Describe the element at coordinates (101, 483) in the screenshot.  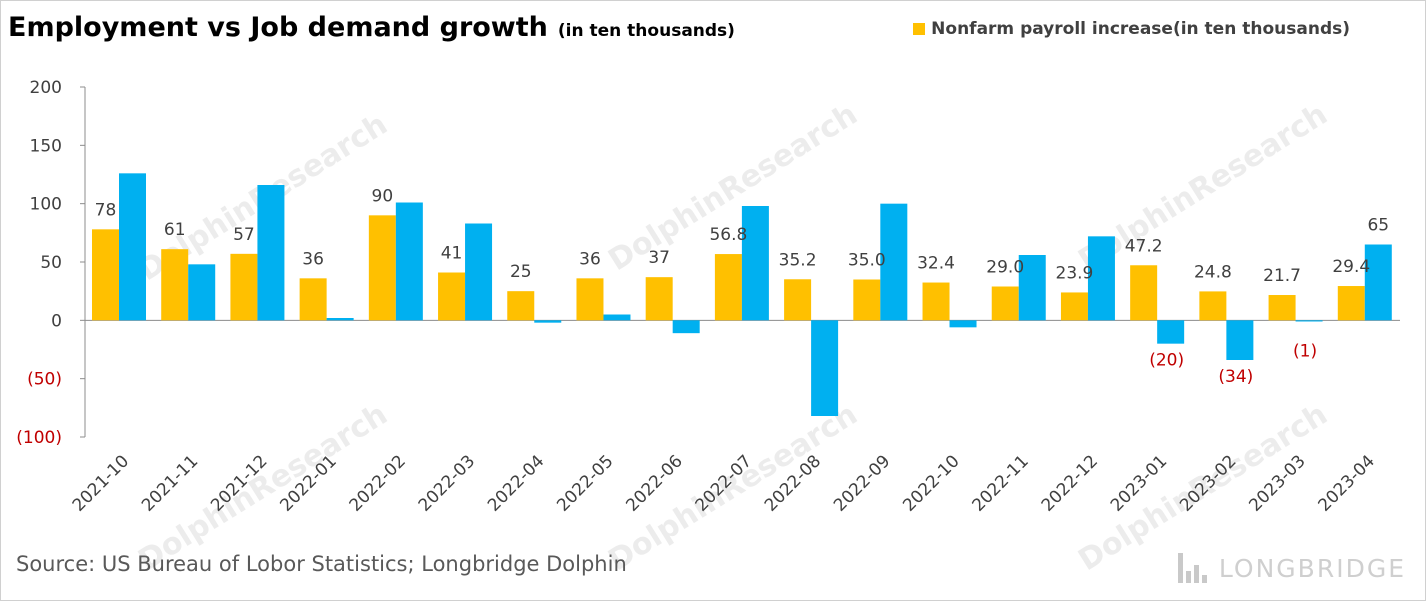
I see `x-tick-label: 2021-10` at that location.